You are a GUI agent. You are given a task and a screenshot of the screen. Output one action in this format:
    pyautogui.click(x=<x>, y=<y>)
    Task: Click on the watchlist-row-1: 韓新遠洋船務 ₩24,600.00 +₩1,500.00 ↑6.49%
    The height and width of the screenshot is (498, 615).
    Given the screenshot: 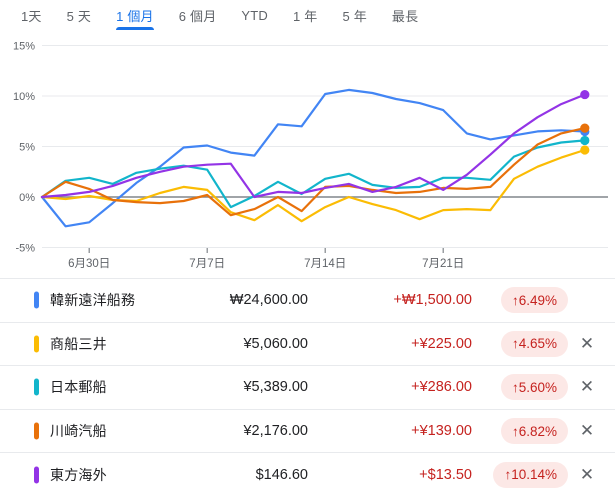 What is the action you would take?
    pyautogui.click(x=307, y=300)
    